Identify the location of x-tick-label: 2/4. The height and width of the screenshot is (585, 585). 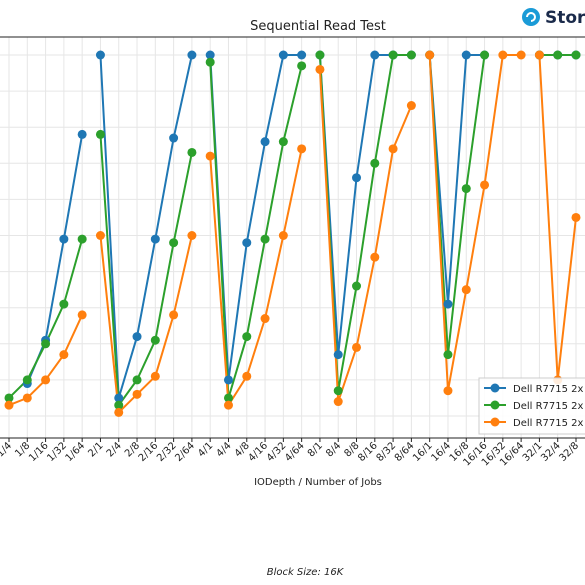
(114, 449).